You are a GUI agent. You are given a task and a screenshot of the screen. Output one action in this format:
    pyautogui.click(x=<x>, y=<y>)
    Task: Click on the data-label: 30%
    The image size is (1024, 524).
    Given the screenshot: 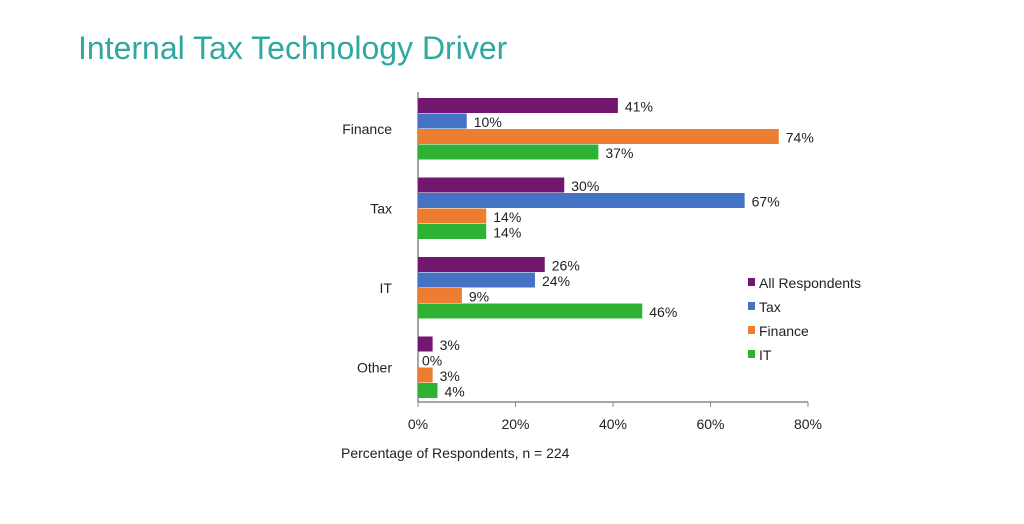 What is the action you would take?
    pyautogui.click(x=585, y=186)
    